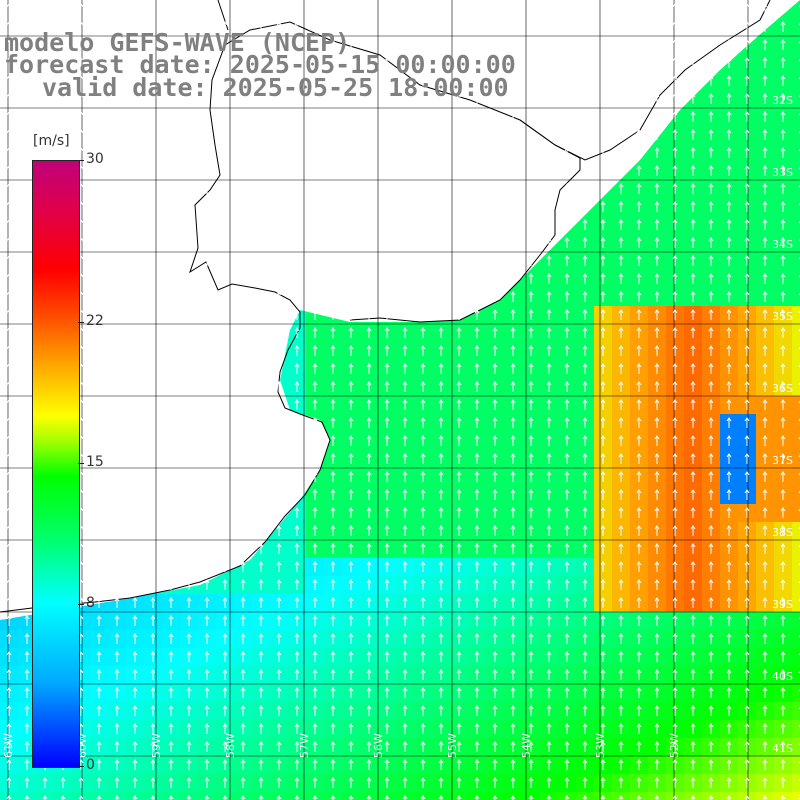 Image resolution: width=800 pixels, height=800 pixels. Describe the element at coordinates (95, 462) in the screenshot. I see `colorbar-tick-15: 15` at that location.